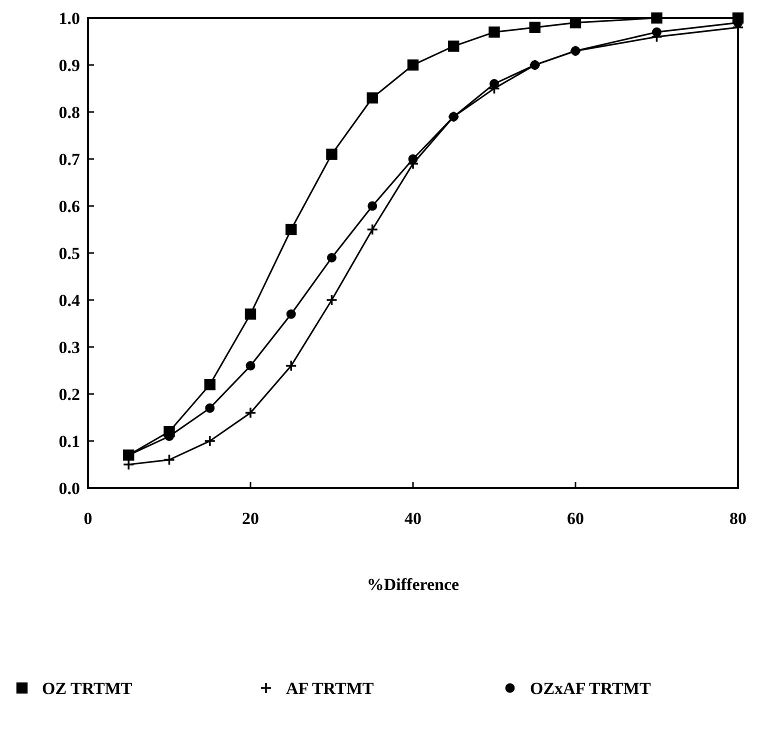  Describe the element at coordinates (88, 518) in the screenshot. I see `x-tick-label: 0` at that location.